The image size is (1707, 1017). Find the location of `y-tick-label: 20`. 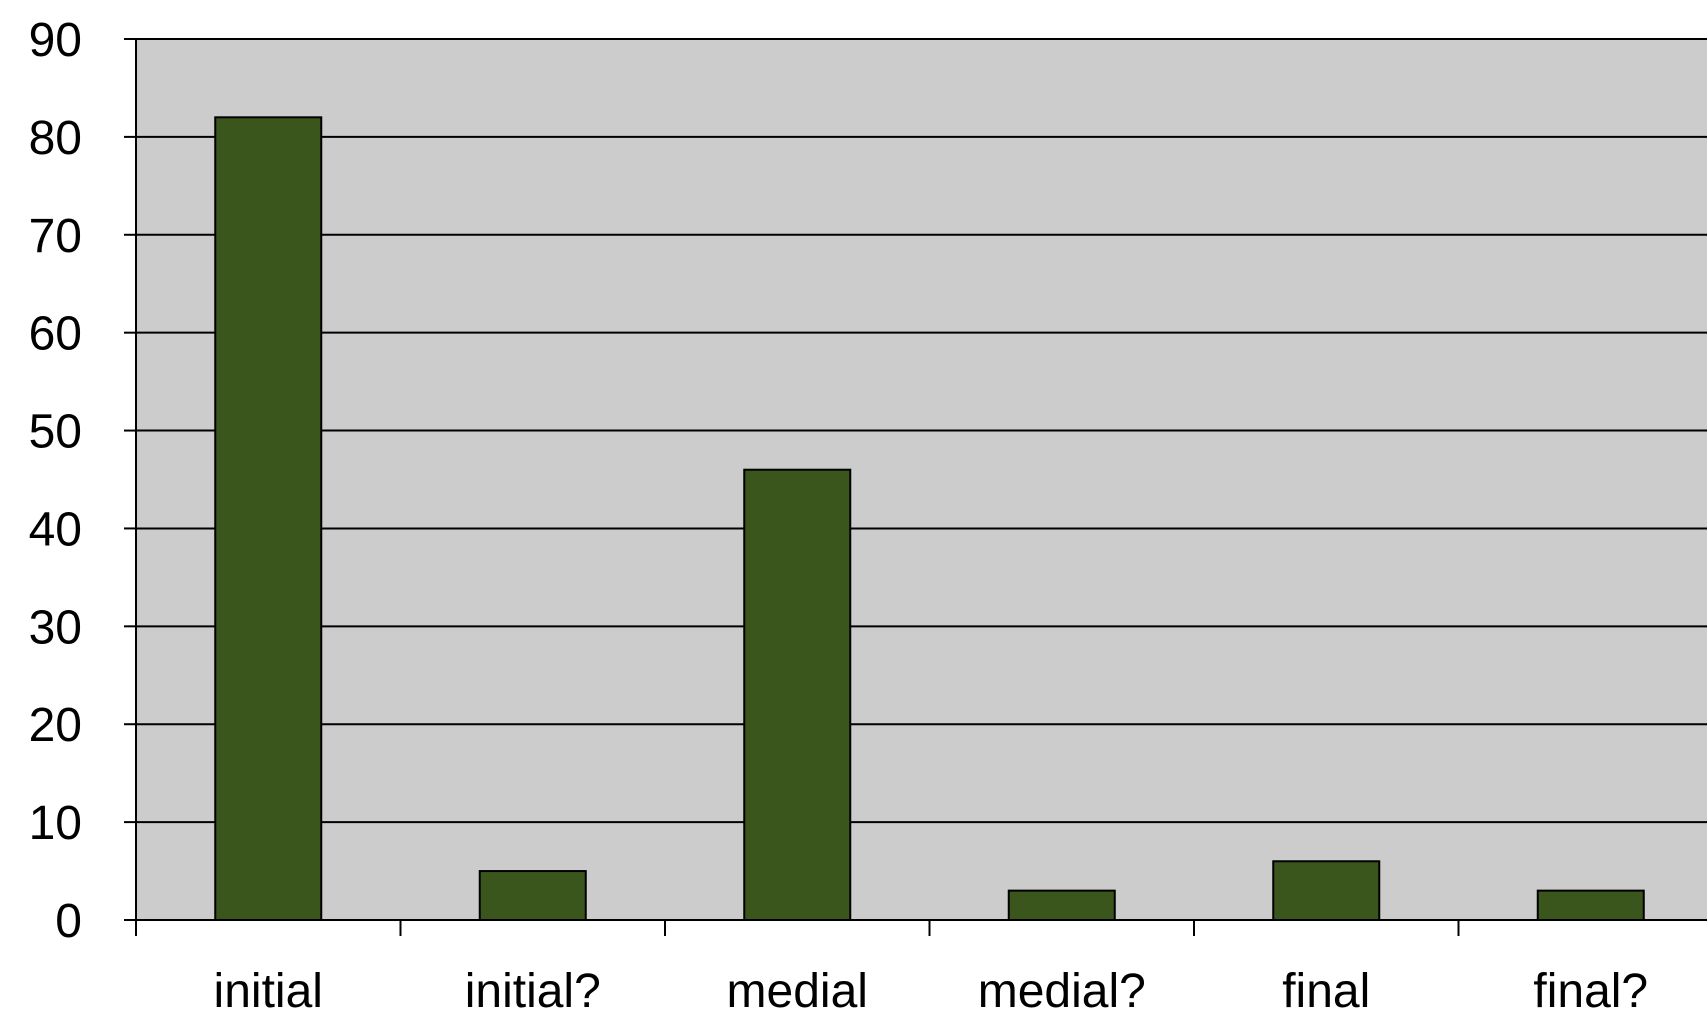

y-tick-label: 20 is located at coordinates (55, 725).